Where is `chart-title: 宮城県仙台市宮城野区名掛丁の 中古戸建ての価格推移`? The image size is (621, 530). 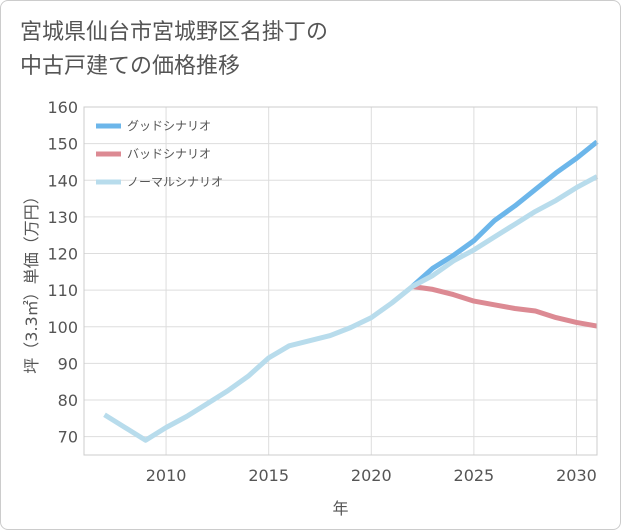
chart-title: 宮城県仙台市宮城野区名掛丁の 中古戸建ての価格推移 is located at coordinates (174, 50).